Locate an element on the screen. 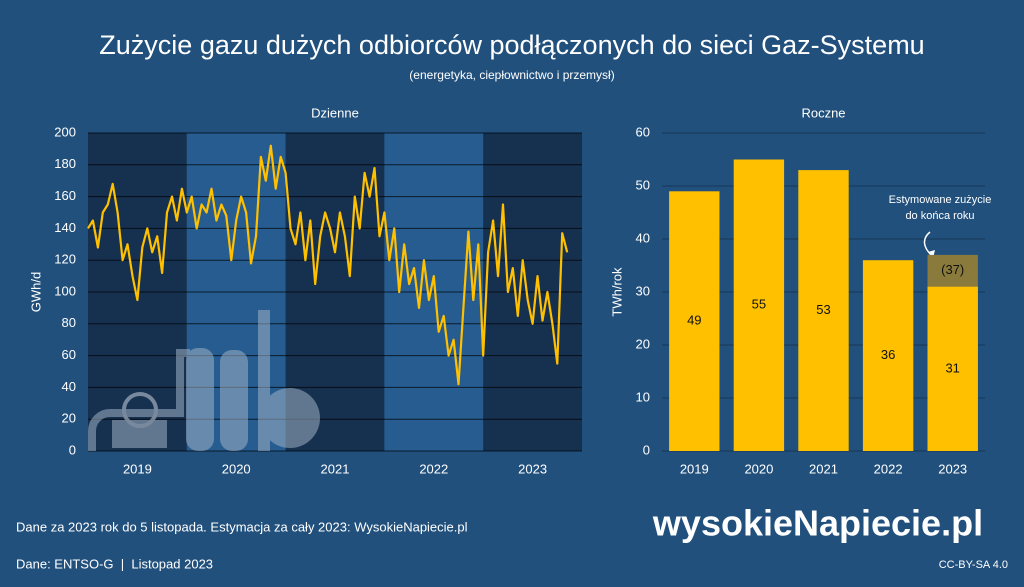 The image size is (1024, 587). value-label: 55 is located at coordinates (759, 304).